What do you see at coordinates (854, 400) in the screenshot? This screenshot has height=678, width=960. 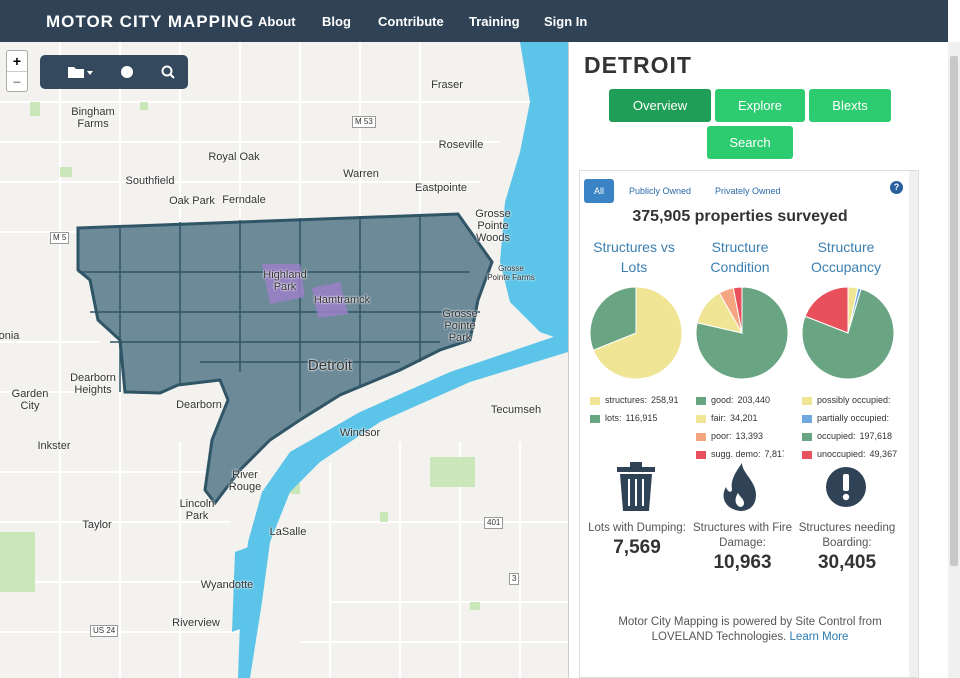 I see `legend-label: possibly occupied:` at bounding box center [854, 400].